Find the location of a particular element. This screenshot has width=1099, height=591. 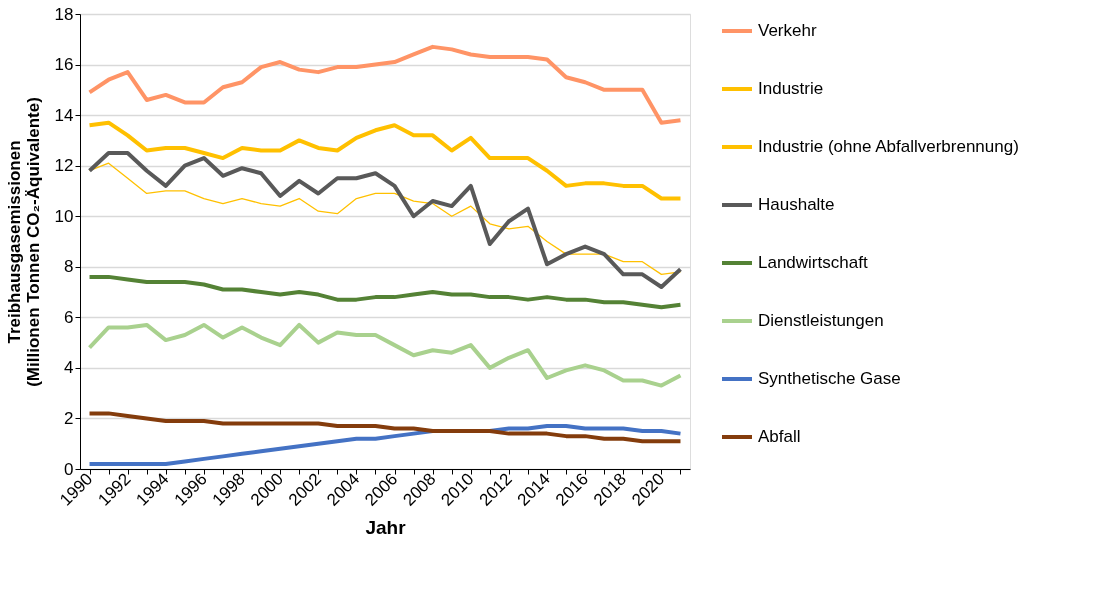

y-tick-label: 14 is located at coordinates (64, 115).